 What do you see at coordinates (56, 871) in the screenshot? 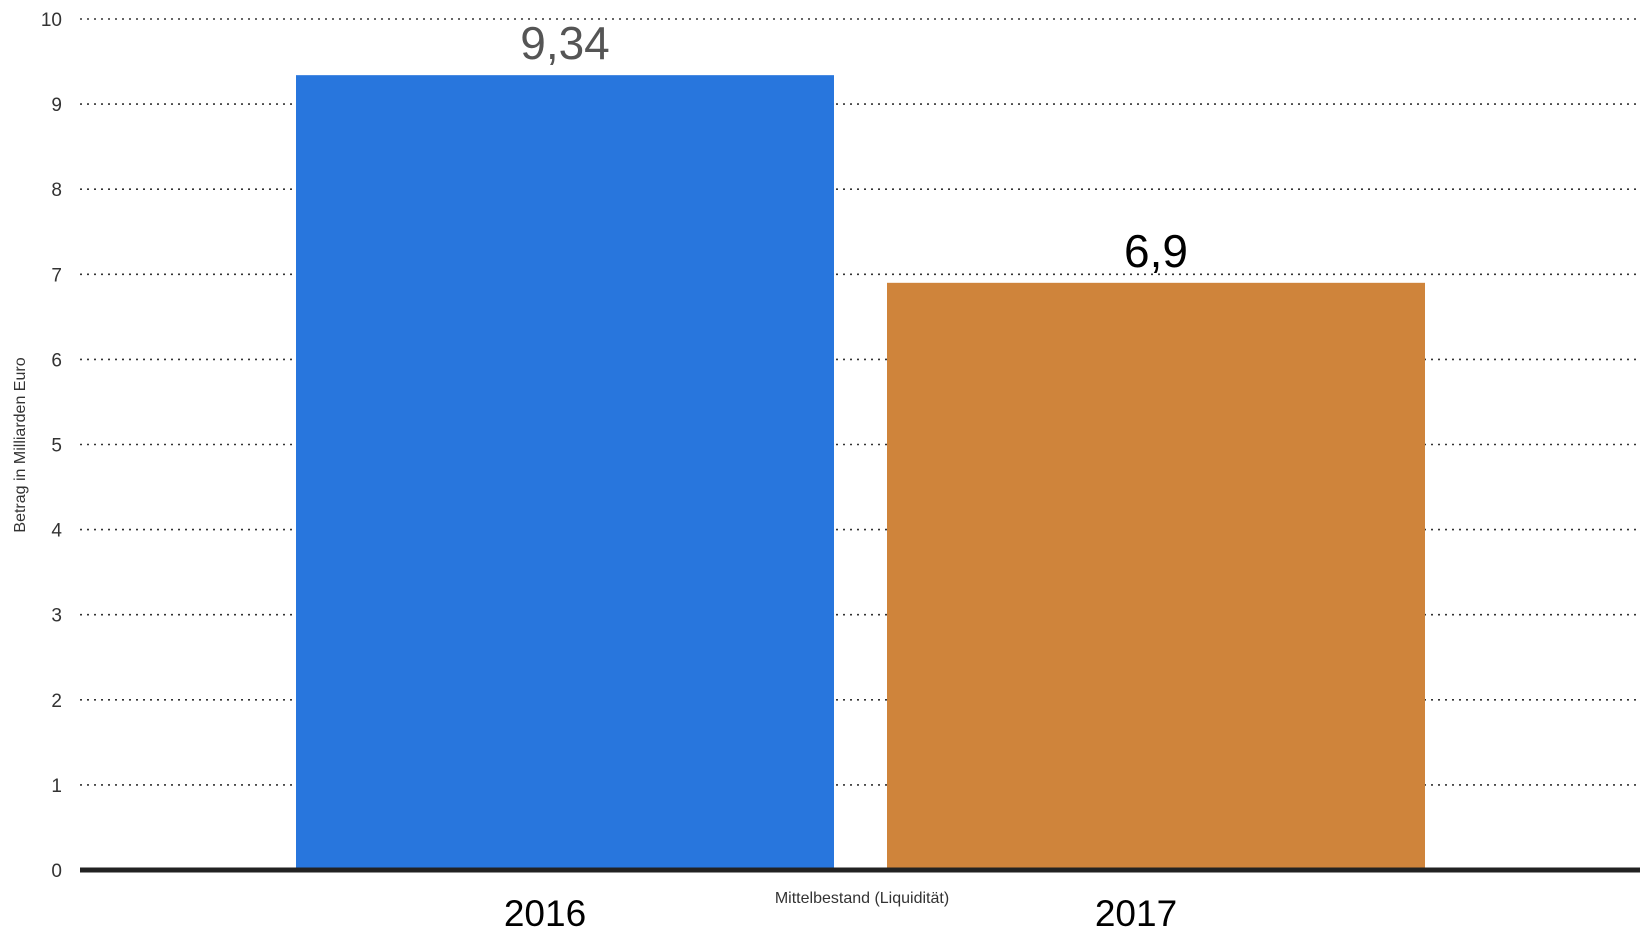
I see `y-tick-label: 0` at bounding box center [56, 871].